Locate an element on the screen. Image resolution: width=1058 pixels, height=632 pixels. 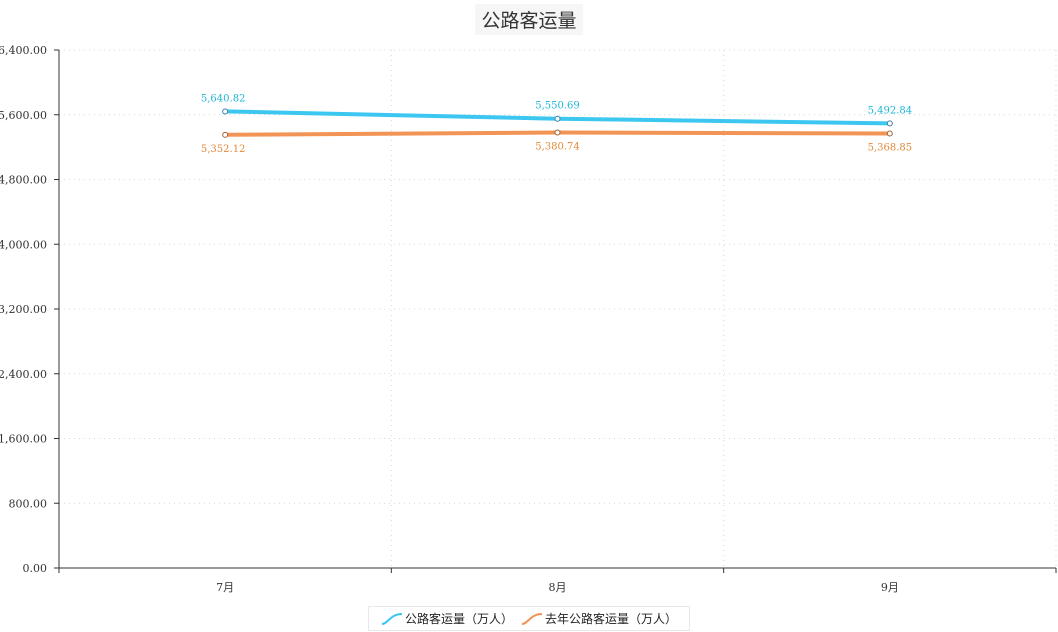
x-tick-label: 9月 is located at coordinates (890, 587).